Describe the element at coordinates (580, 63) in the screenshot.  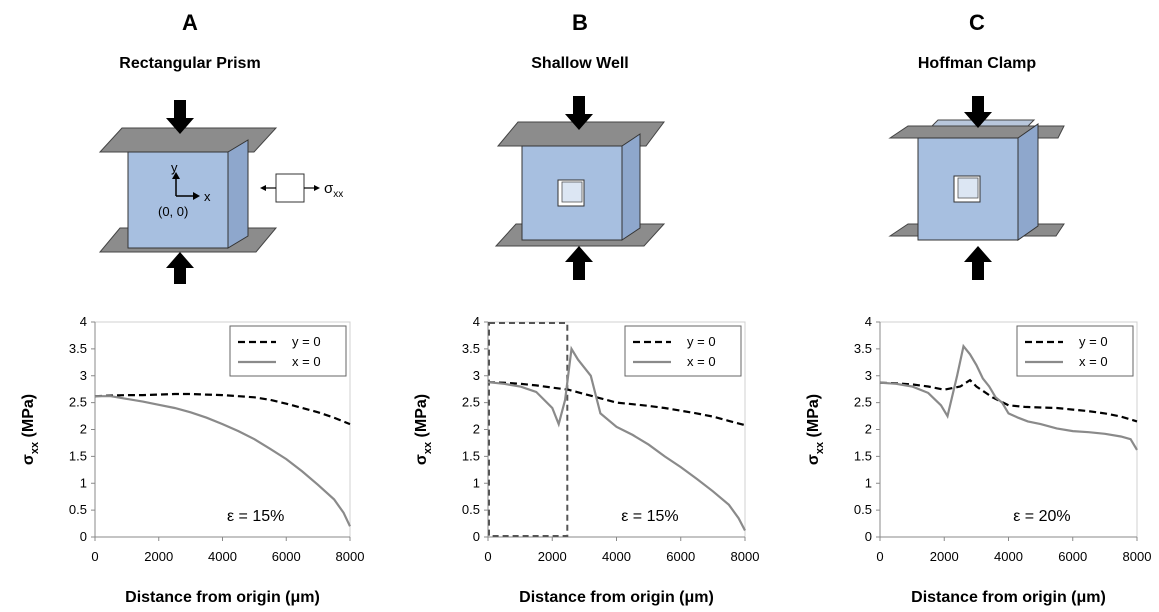
I see `panel-title-b: Shallow Well` at that location.